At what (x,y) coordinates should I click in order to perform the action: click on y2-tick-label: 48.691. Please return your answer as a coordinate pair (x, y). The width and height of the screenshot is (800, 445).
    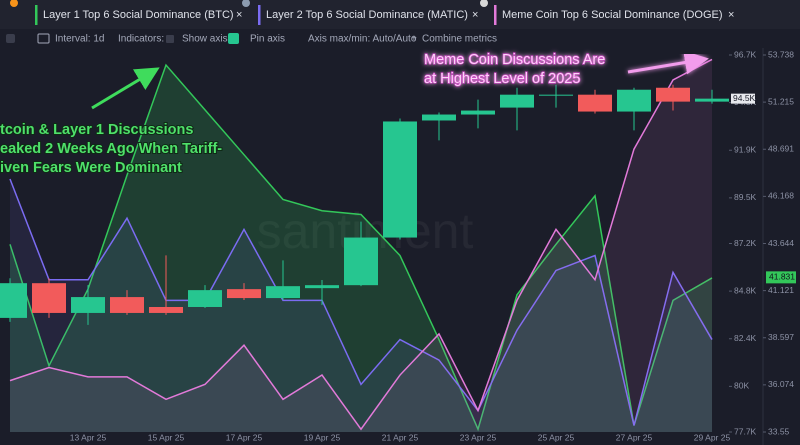
    Looking at the image, I should click on (781, 149).